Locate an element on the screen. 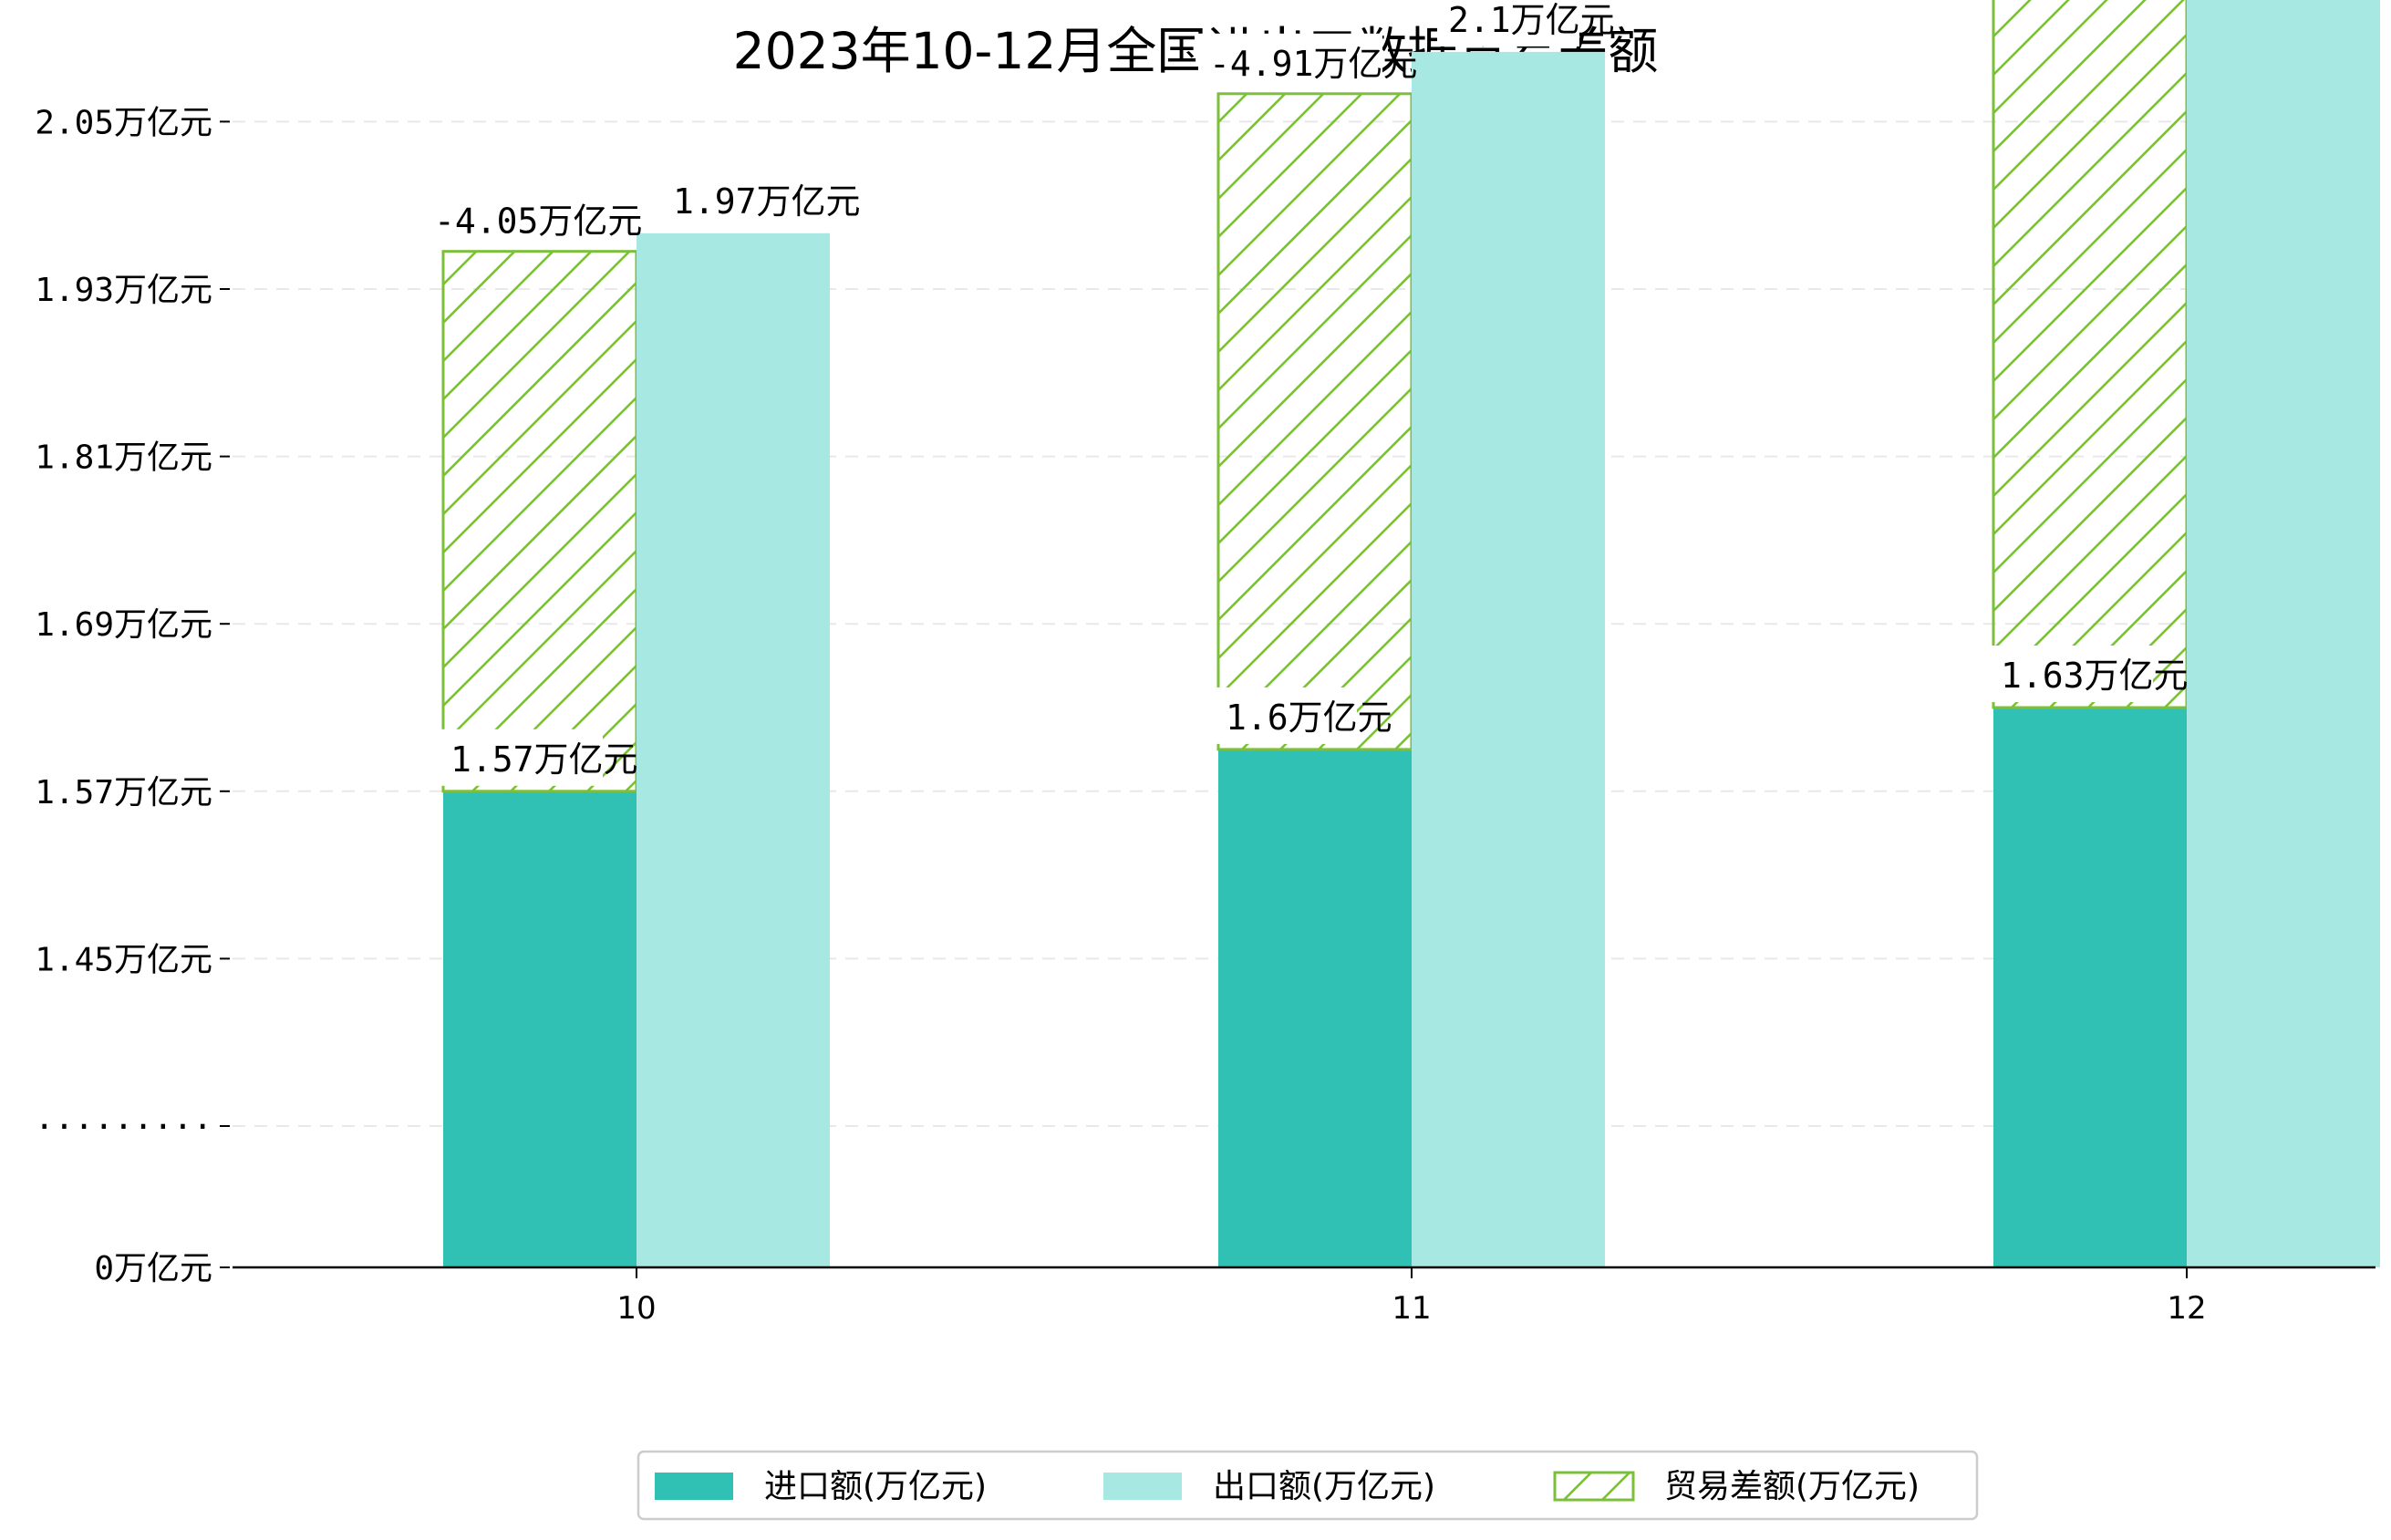  y-tick-label: 1.45万亿元 is located at coordinates (123, 959).